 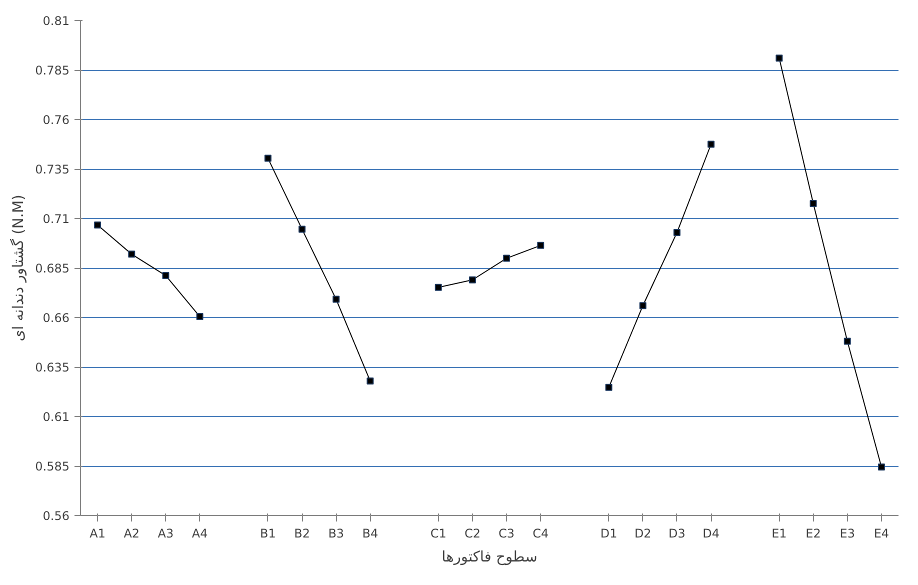 What do you see at coordinates (56, 219) in the screenshot?
I see `y-tick-label: 0.71` at bounding box center [56, 219].